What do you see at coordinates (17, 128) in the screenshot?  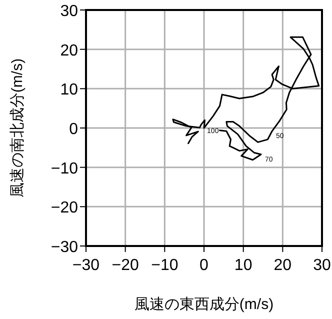 I see `y-axis-title: 風速の南北成分(m/s)` at bounding box center [17, 128].